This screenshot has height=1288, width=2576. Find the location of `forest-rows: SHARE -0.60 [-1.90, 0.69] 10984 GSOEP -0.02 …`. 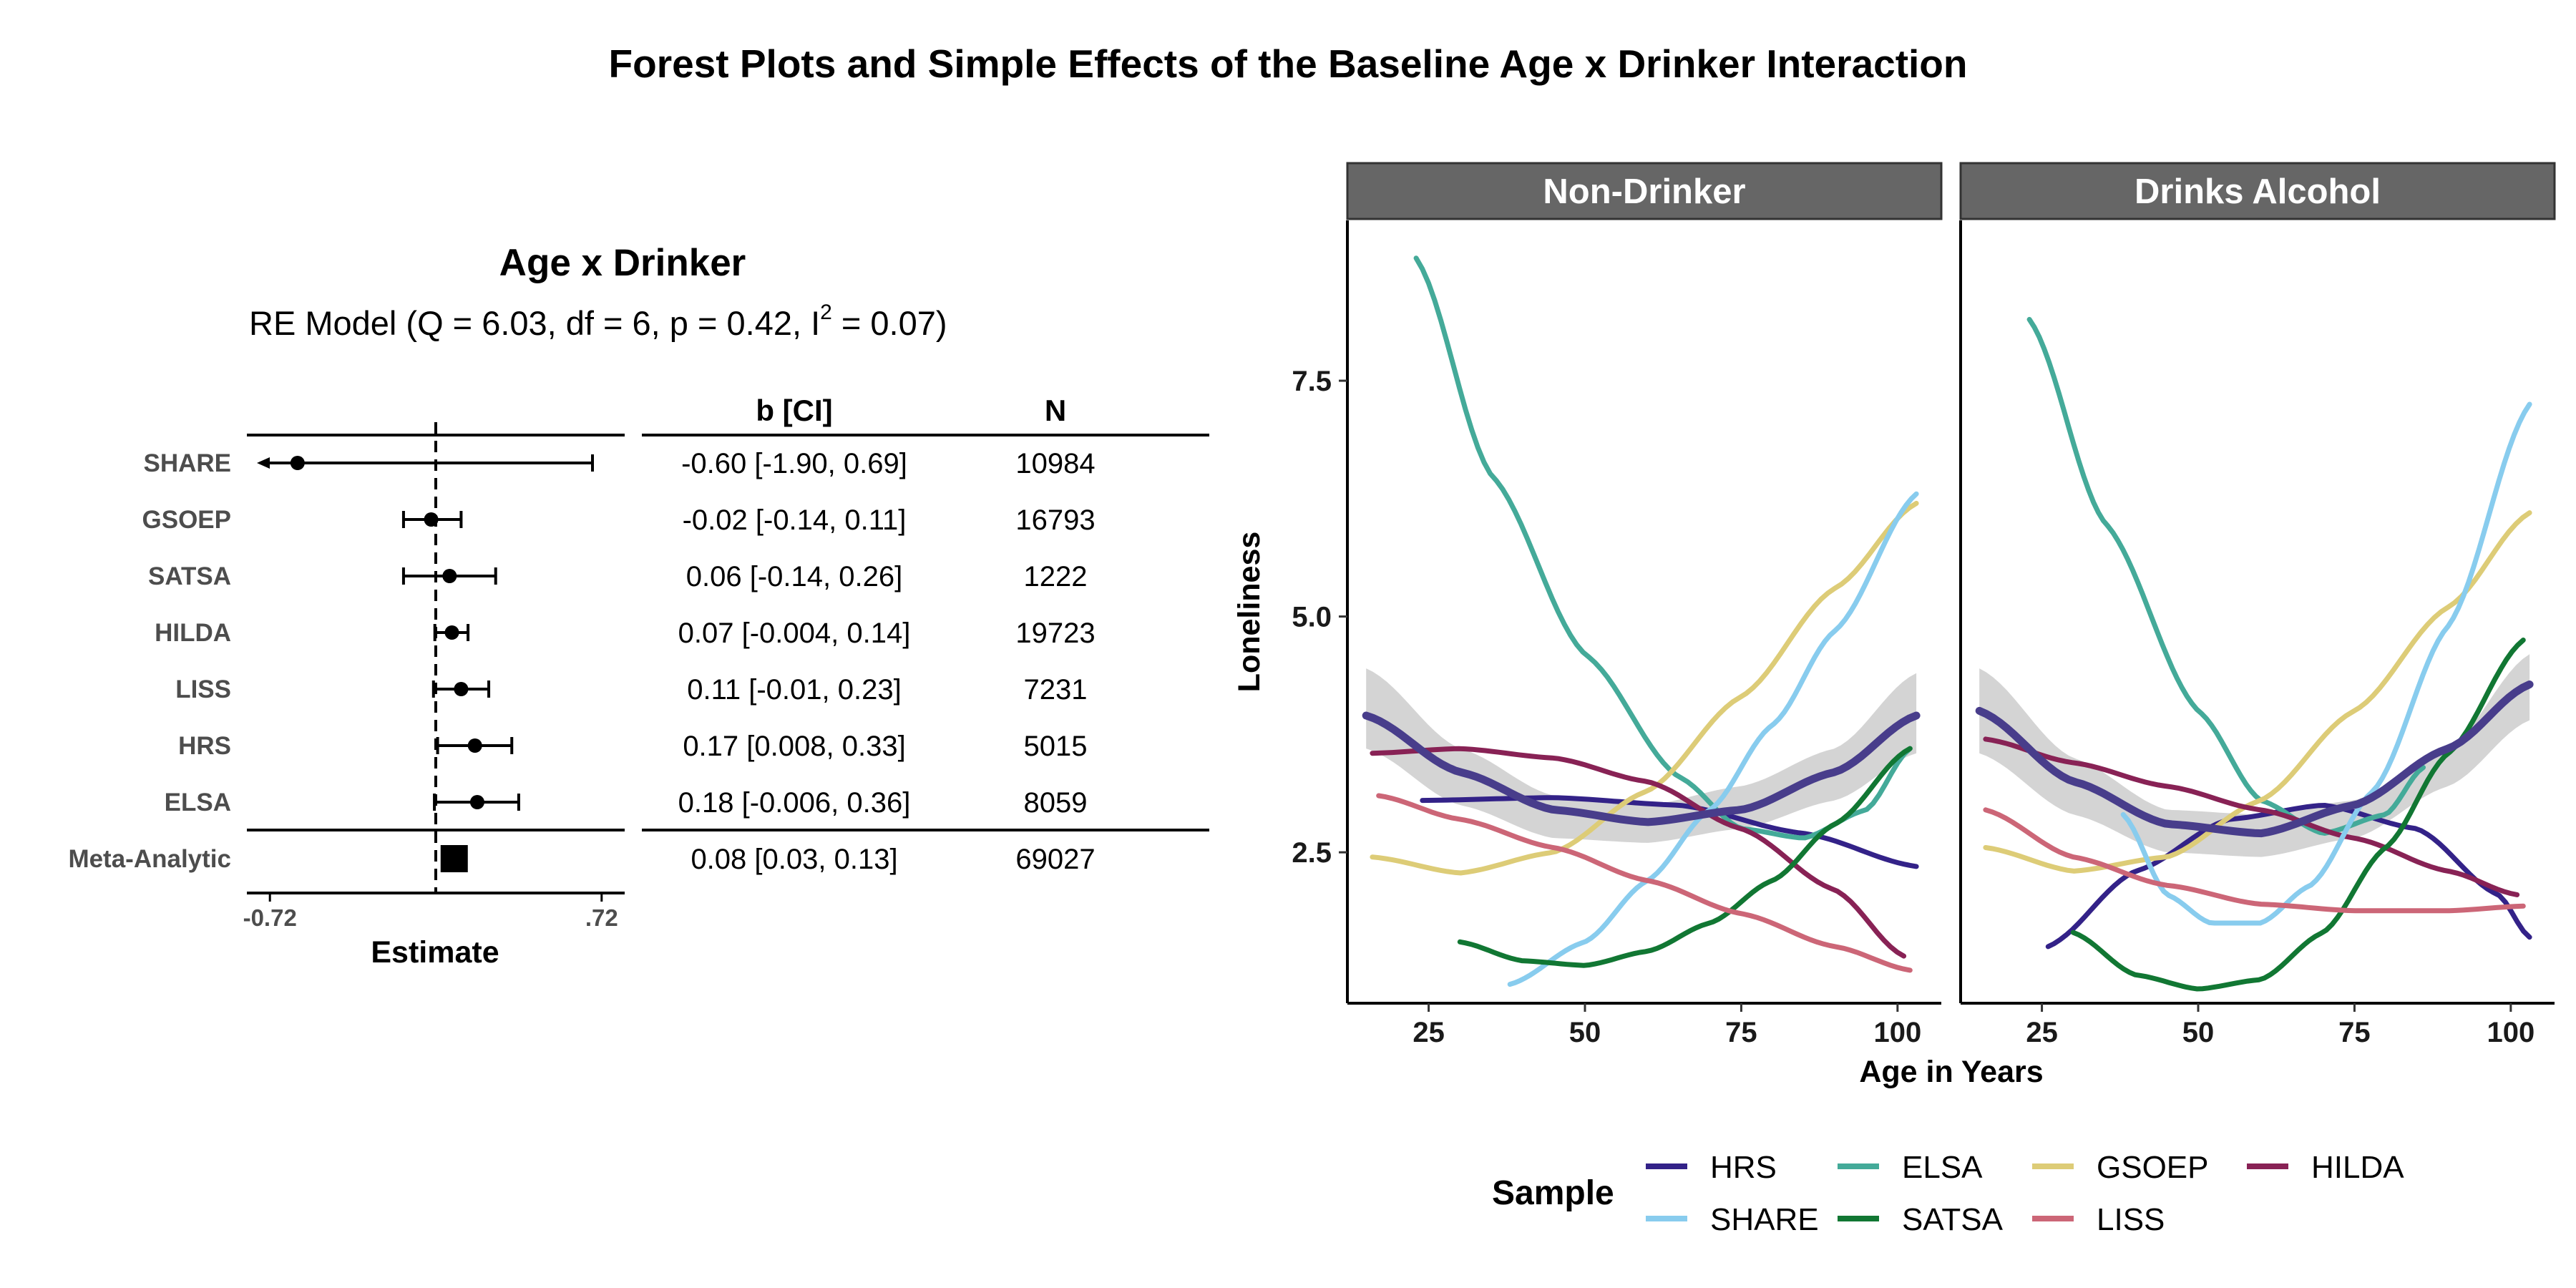

forest-rows: SHARE -0.60 [-1.90, 0.69] 10984 GSOEP -0.02 … is located at coordinates (581, 661).